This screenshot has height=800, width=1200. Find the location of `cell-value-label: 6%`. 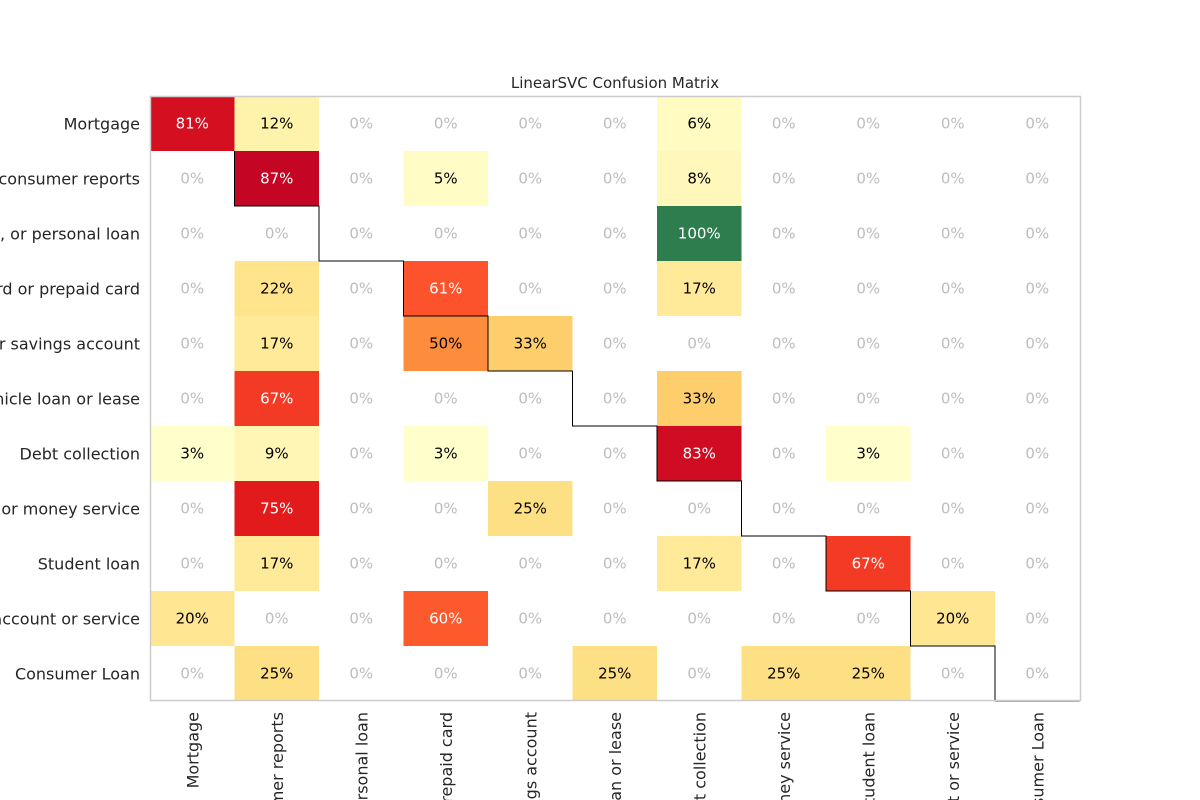

cell-value-label: 6% is located at coordinates (699, 124).